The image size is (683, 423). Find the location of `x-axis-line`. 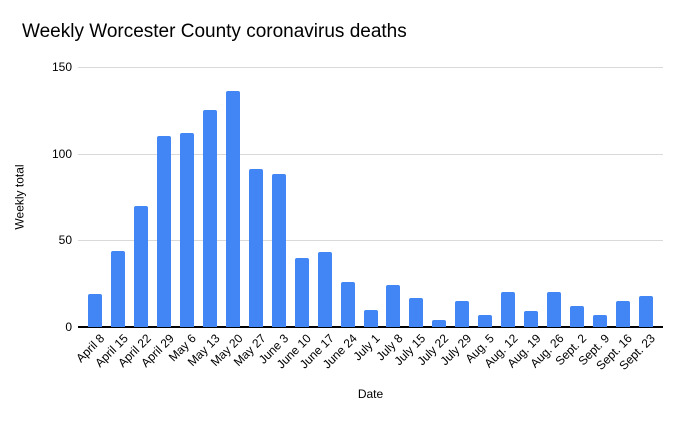

x-axis-line is located at coordinates (370, 327).